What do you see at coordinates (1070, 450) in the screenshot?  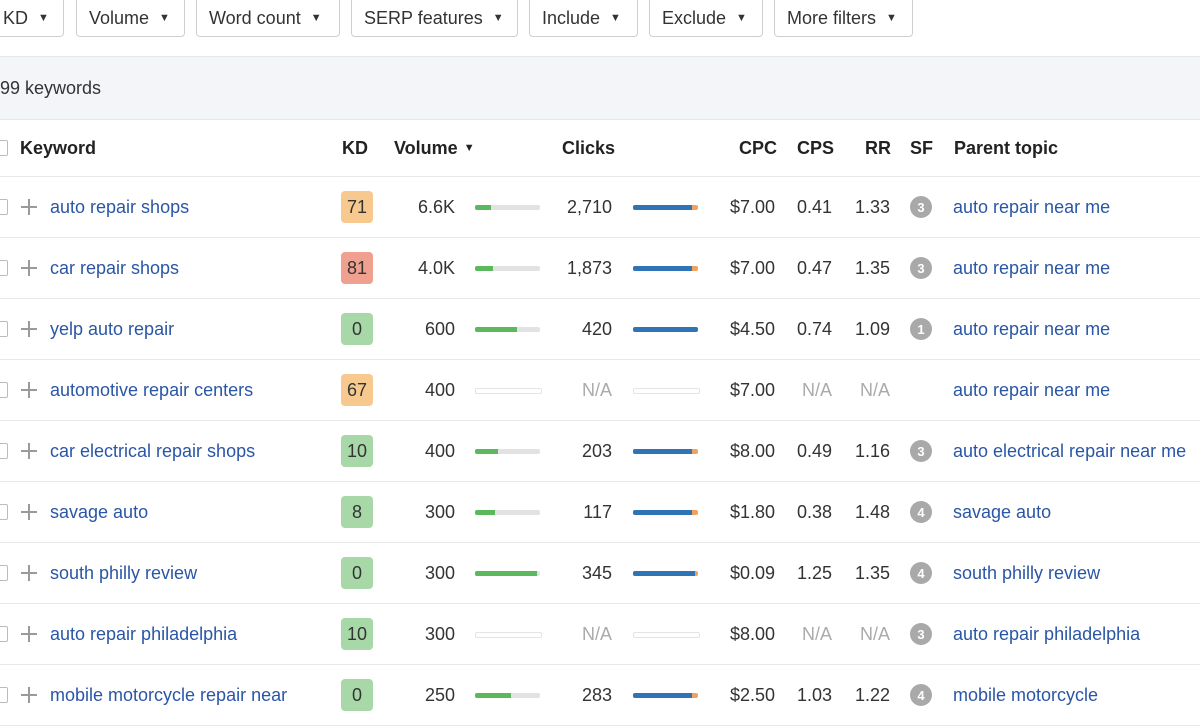 I see `parent-topic-link: auto electrical repair near me` at bounding box center [1070, 450].